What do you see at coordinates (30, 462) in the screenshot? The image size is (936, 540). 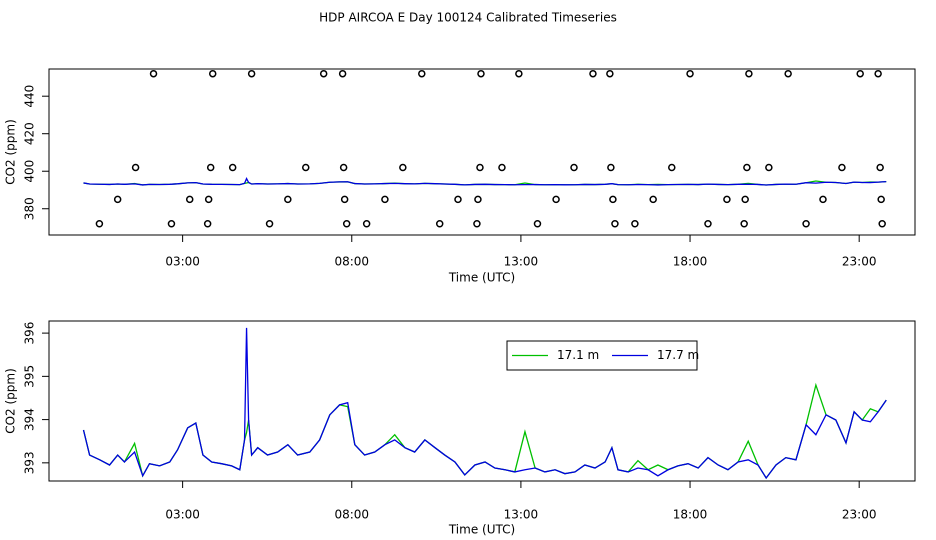 I see `y-tick-label: 393` at bounding box center [30, 462].